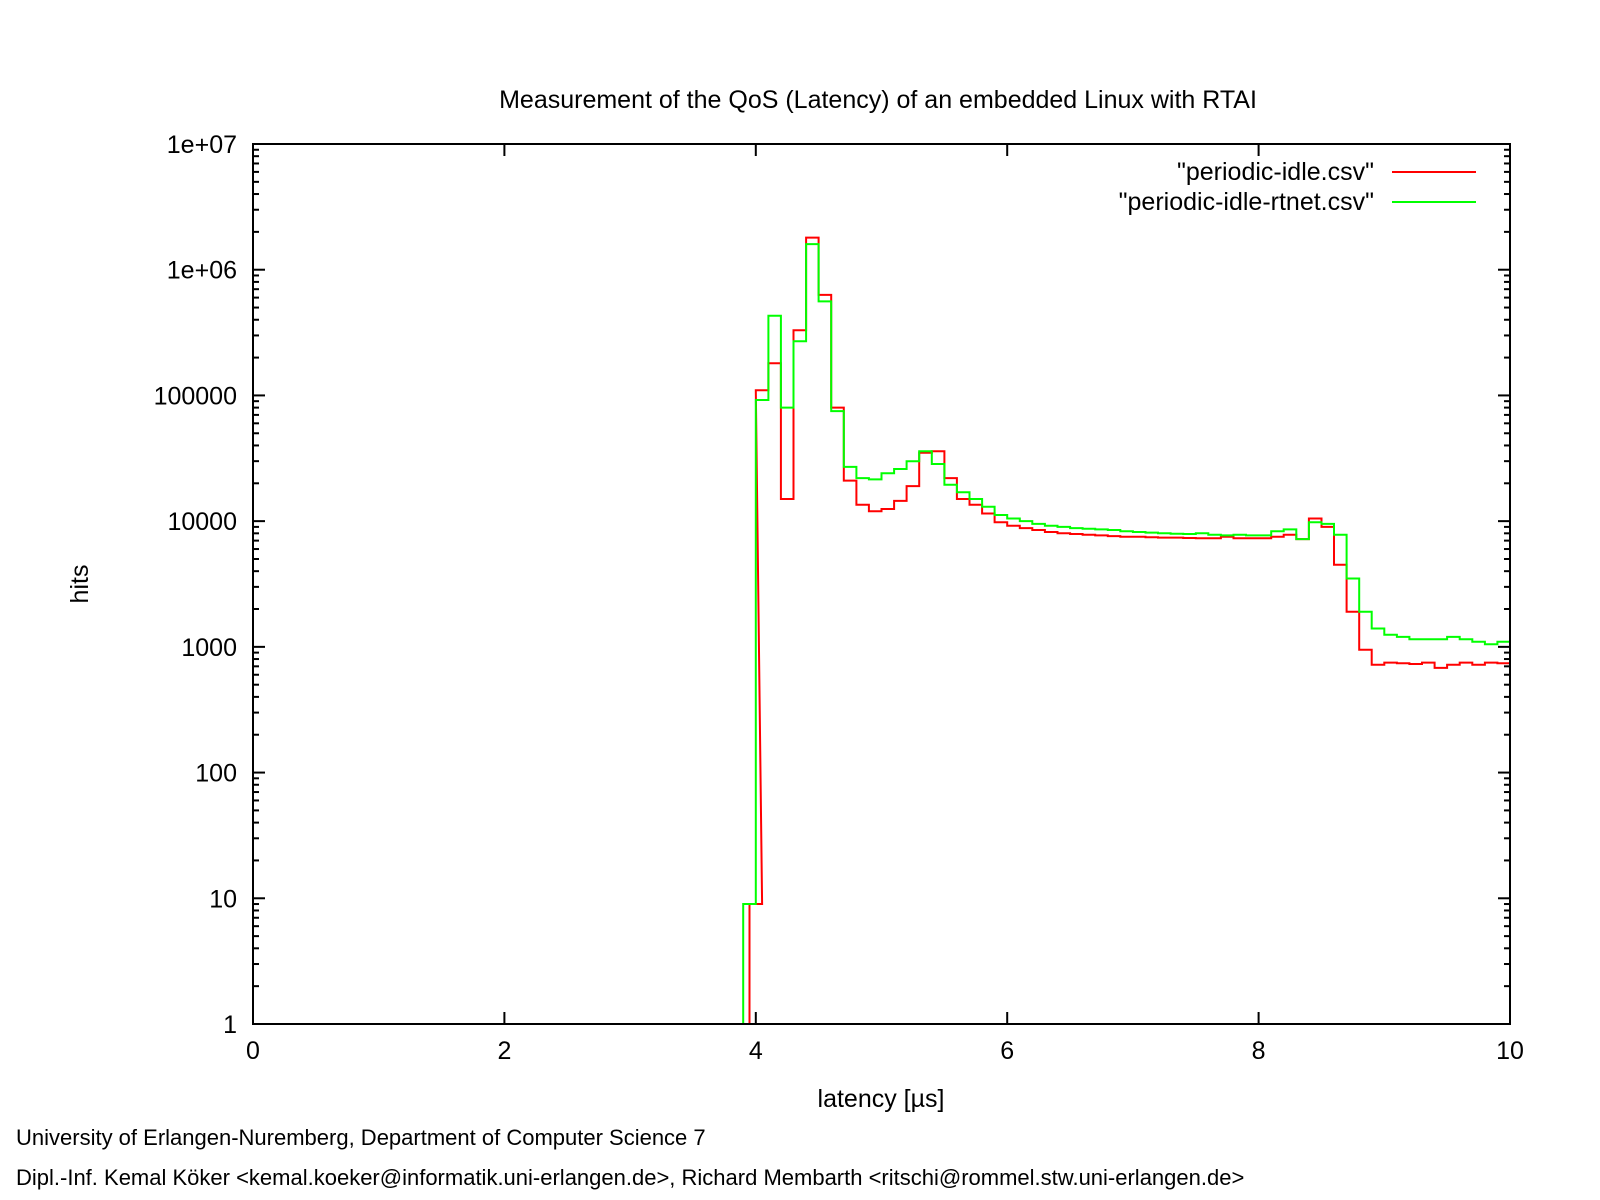 This screenshot has width=1600, height=1200. What do you see at coordinates (1275, 172) in the screenshot?
I see `legend-label-periodic-idle: "periodic-idle.csv"` at bounding box center [1275, 172].